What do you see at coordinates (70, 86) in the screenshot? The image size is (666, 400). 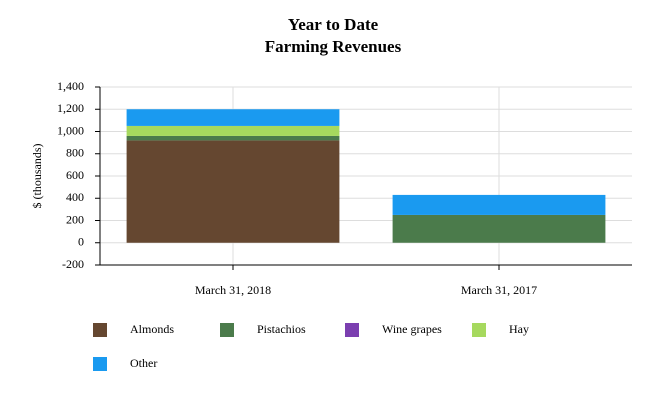 I see `y-tick-label: 1,400` at bounding box center [70, 86].